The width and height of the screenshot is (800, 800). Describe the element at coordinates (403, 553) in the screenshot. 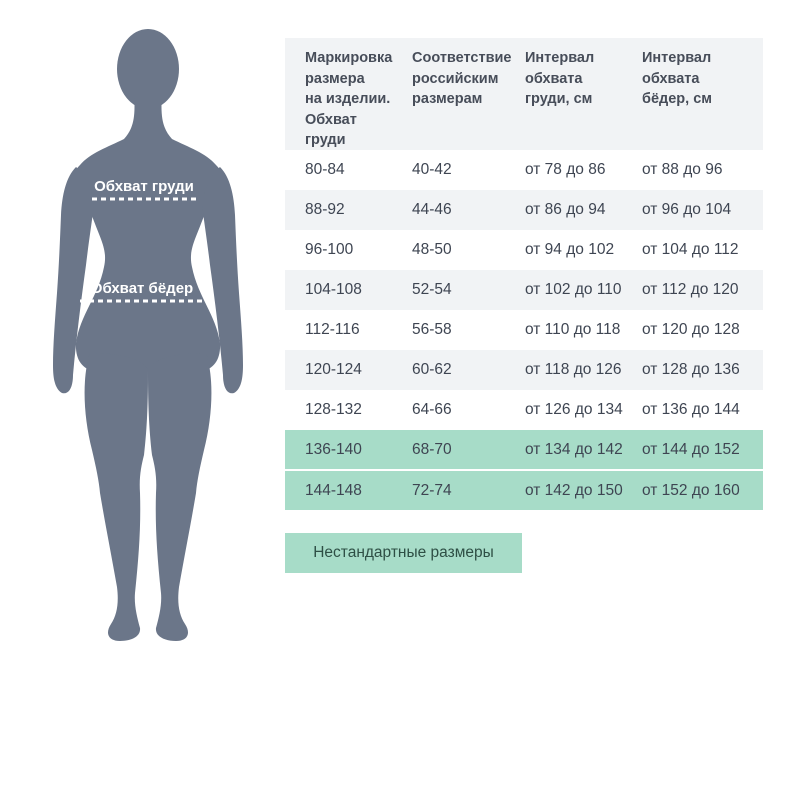

I see `nonstandard-sizes-badge: Нестандартные размеры` at that location.